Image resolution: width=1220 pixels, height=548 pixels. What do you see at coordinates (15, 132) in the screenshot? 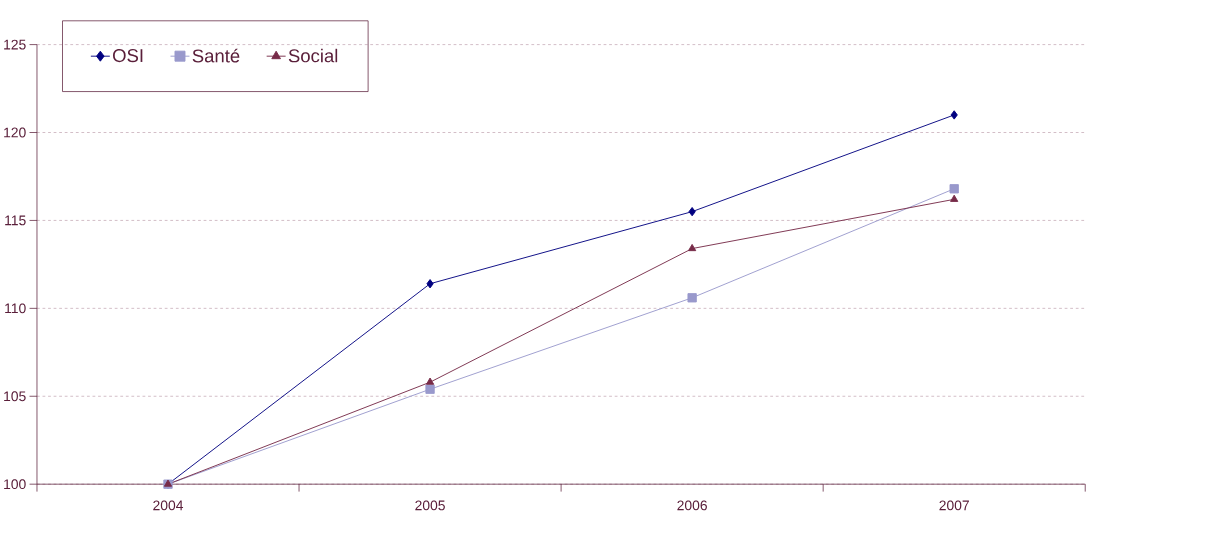
I see `y-tick-label: 120` at bounding box center [15, 132].